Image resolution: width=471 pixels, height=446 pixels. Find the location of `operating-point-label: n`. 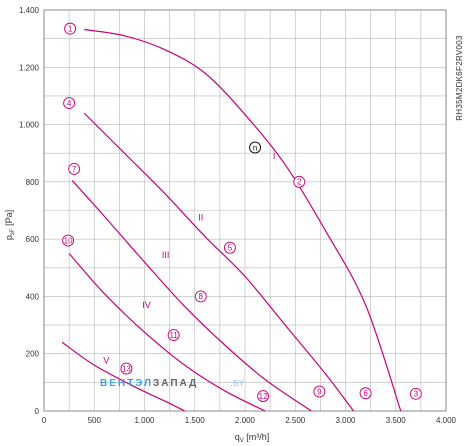

operating-point-label: n is located at coordinates (255, 147).